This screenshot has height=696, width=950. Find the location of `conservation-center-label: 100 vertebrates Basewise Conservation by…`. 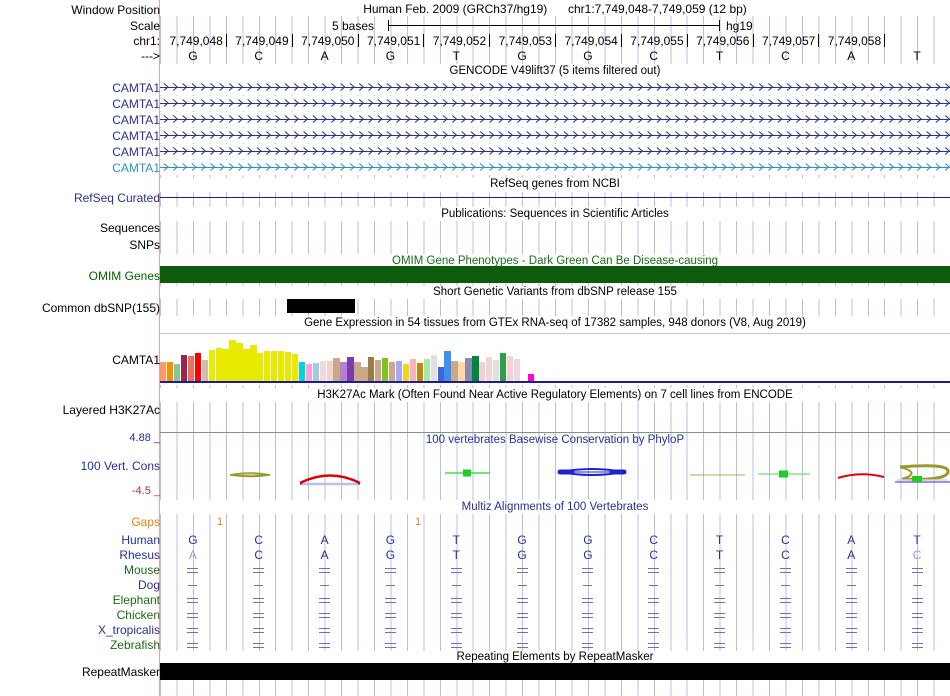

conservation-center-label: 100 vertebrates Basewise Conservation by… is located at coordinates (555, 440).